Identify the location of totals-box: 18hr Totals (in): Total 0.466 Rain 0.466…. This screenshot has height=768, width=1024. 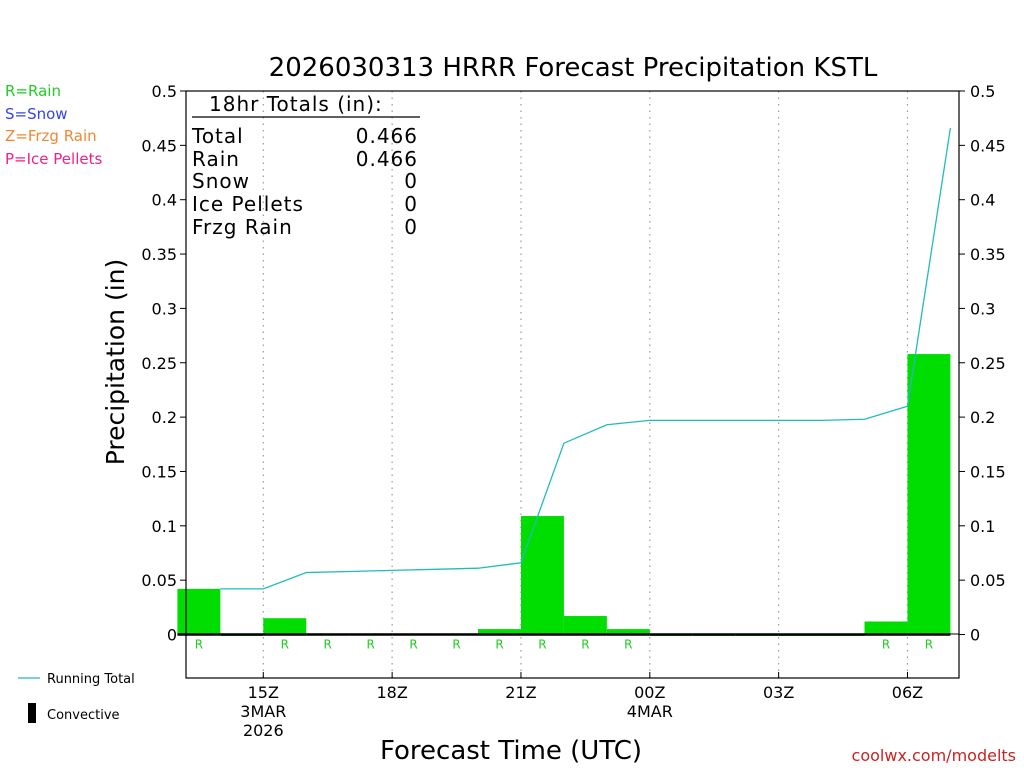
(305, 165).